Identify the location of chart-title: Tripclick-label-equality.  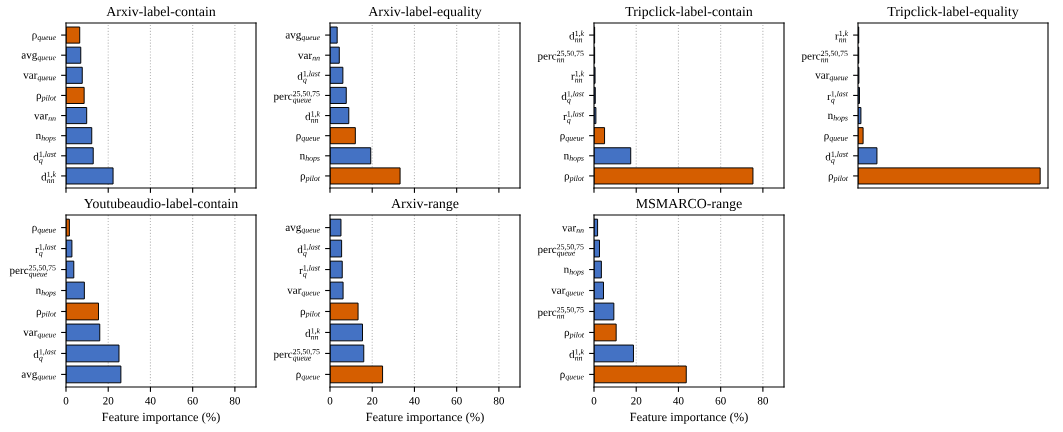
(953, 13).